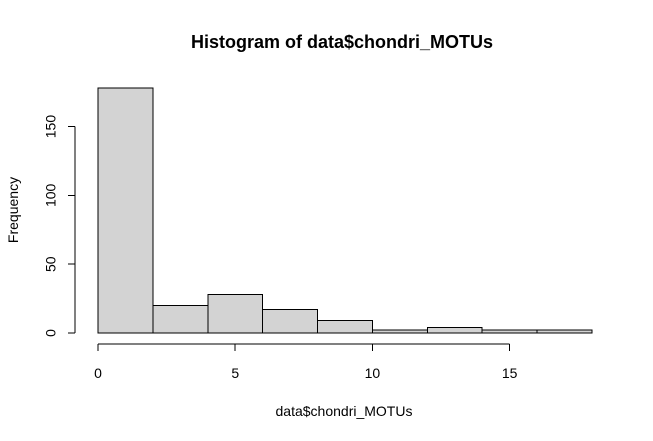  Describe the element at coordinates (51, 333) in the screenshot. I see `y-tick-label-0: 0` at that location.